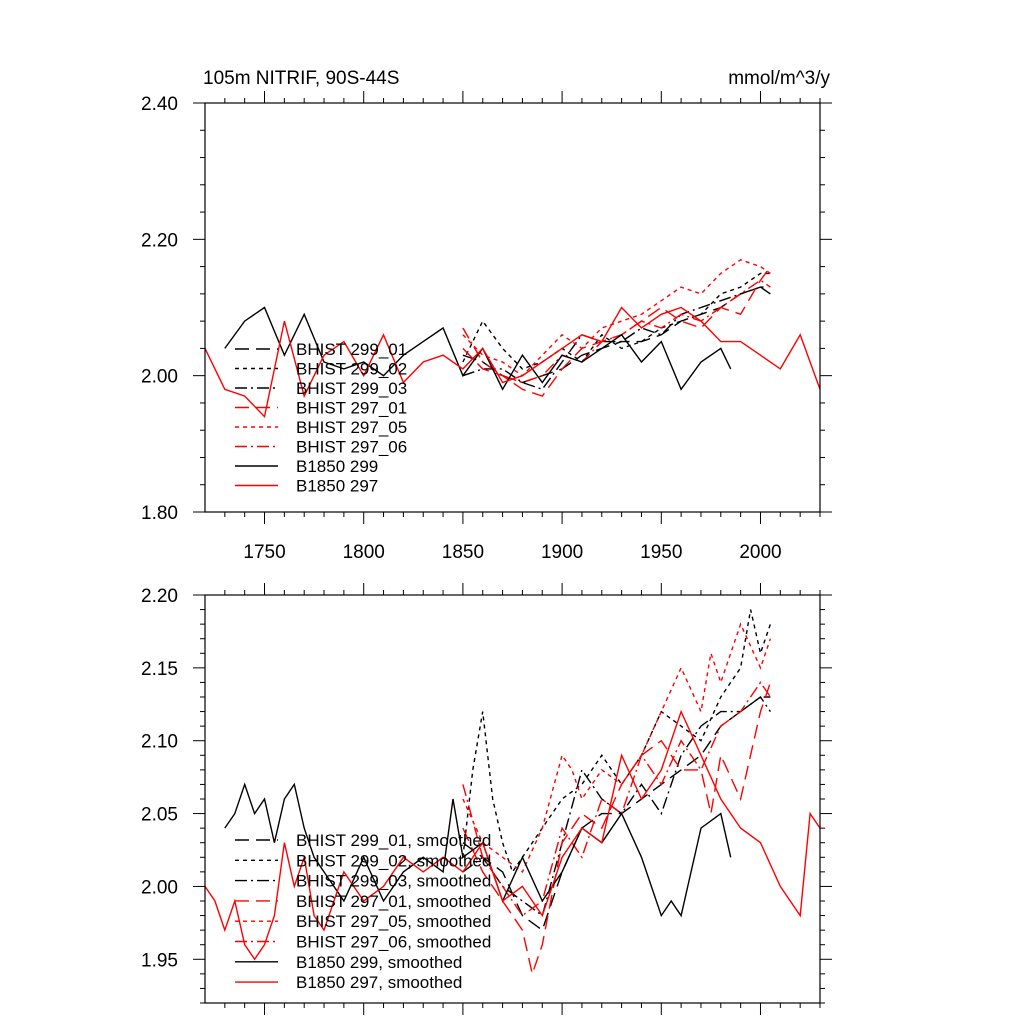 This screenshot has width=1024, height=1024. What do you see at coordinates (159, 960) in the screenshot?
I see `y-tick-label: 1.95` at bounding box center [159, 960].